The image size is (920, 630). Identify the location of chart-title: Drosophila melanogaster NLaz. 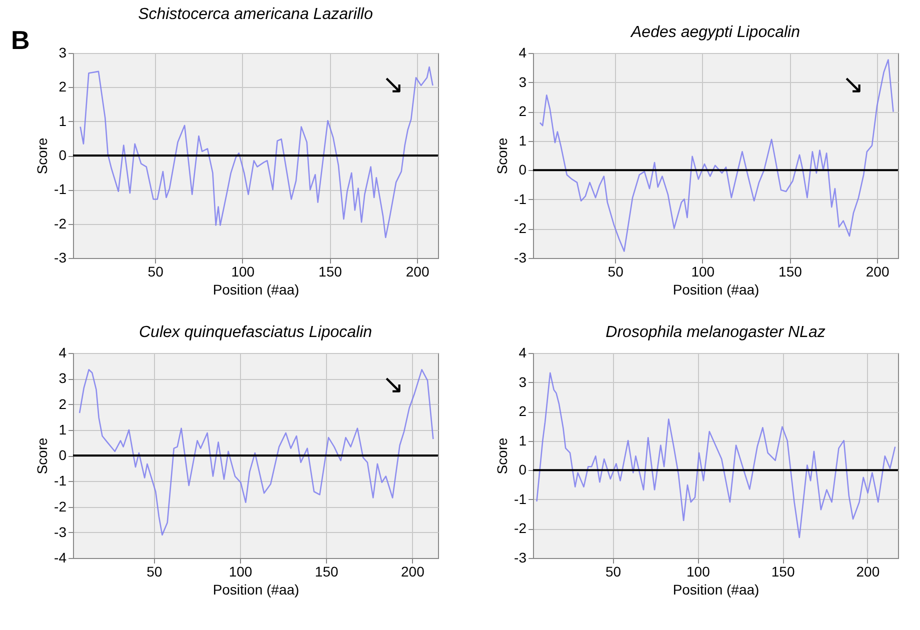
(716, 332).